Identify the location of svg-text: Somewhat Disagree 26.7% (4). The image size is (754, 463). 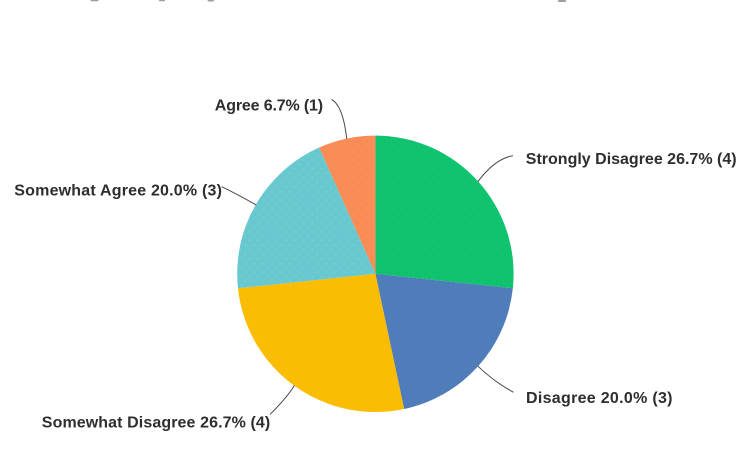
(156, 423).